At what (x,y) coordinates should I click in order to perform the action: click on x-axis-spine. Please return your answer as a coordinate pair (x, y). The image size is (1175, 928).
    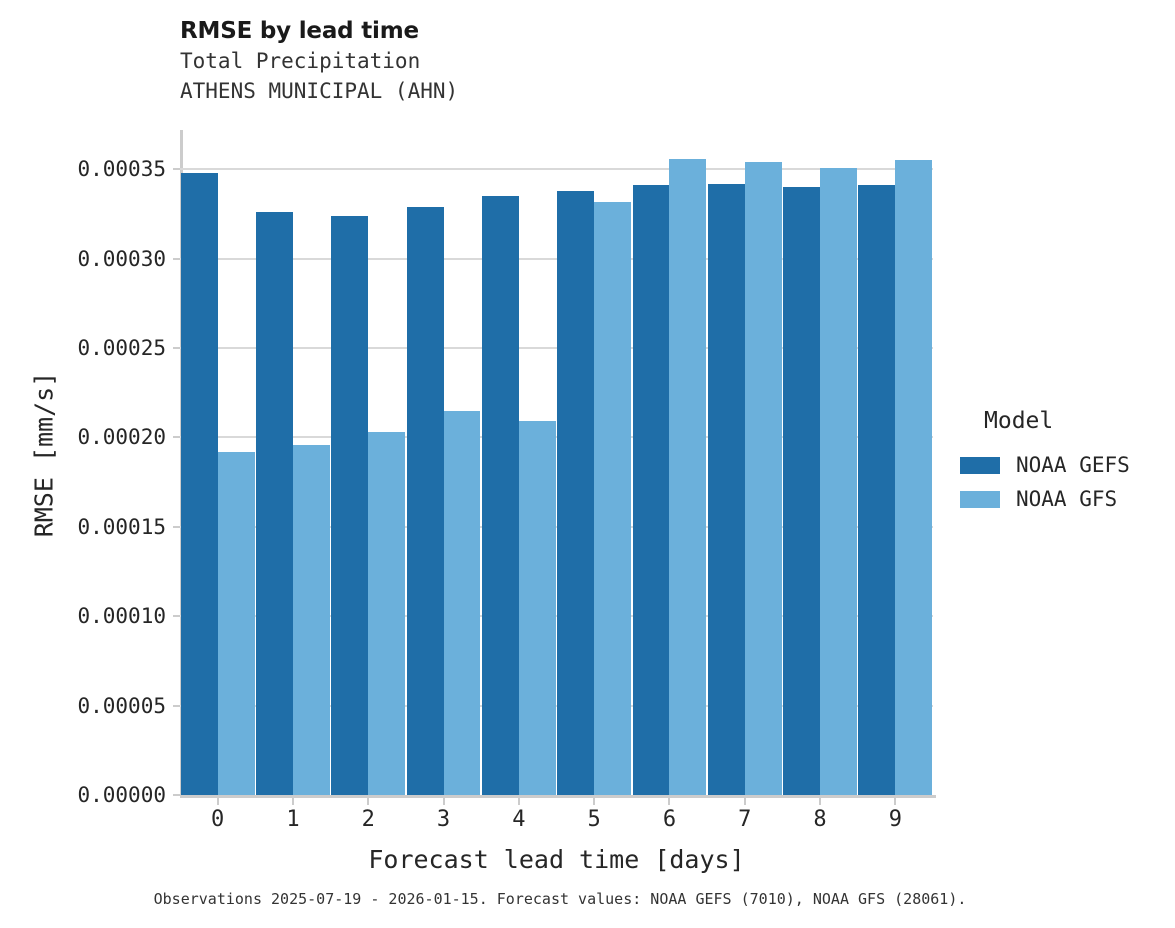
    Looking at the image, I should click on (558, 796).